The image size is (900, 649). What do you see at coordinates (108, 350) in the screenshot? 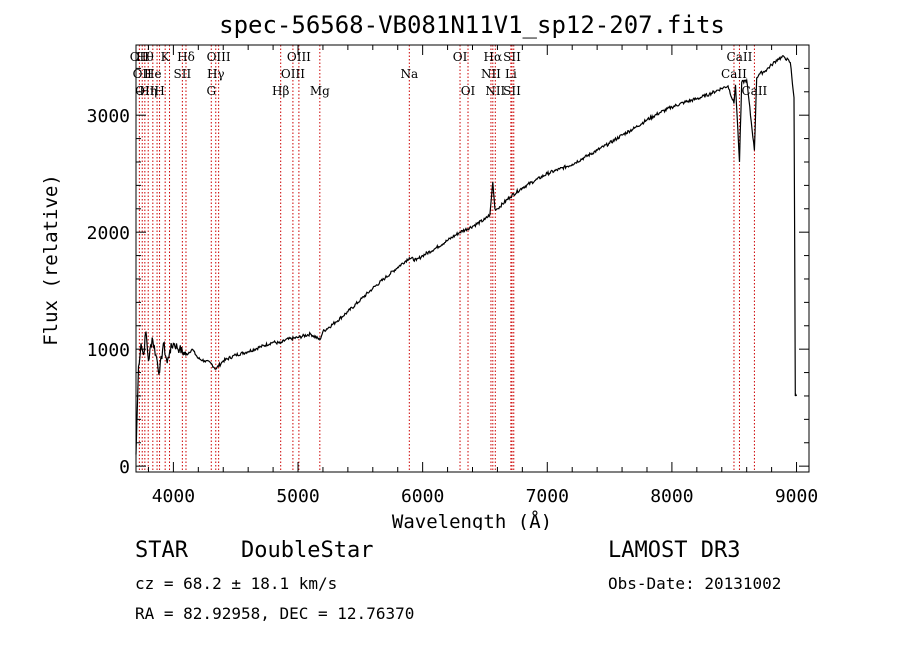
I see `y-tick-label: 1000` at bounding box center [108, 350].